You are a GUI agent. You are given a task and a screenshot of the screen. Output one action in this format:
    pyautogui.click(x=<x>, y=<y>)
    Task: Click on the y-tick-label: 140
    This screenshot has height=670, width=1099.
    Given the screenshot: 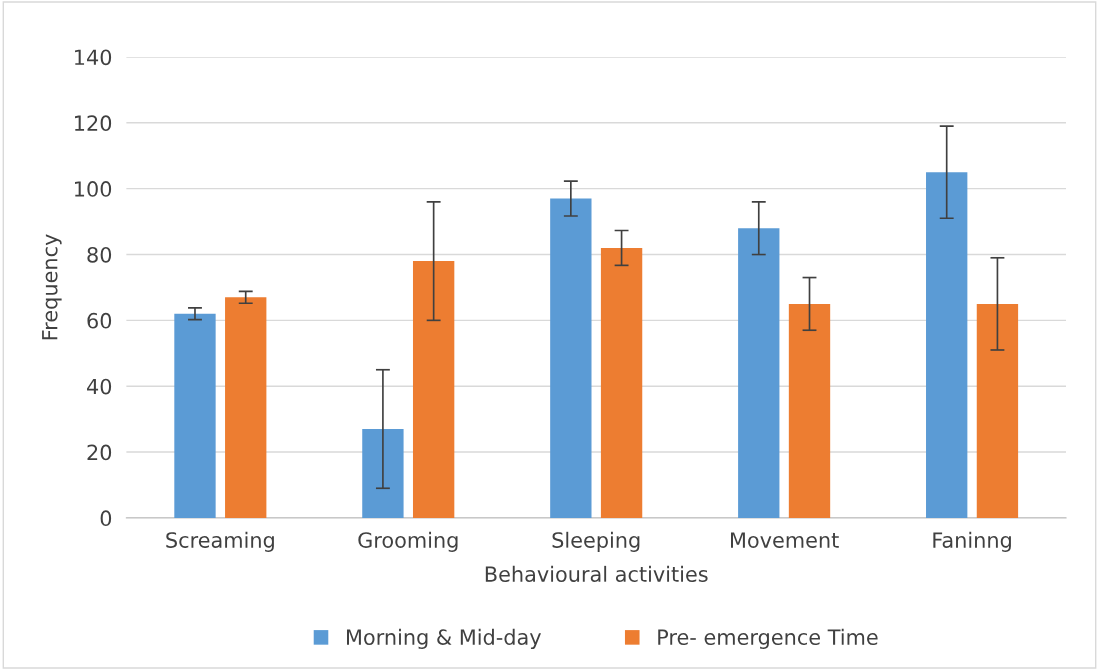 What is the action you would take?
    pyautogui.click(x=93, y=57)
    